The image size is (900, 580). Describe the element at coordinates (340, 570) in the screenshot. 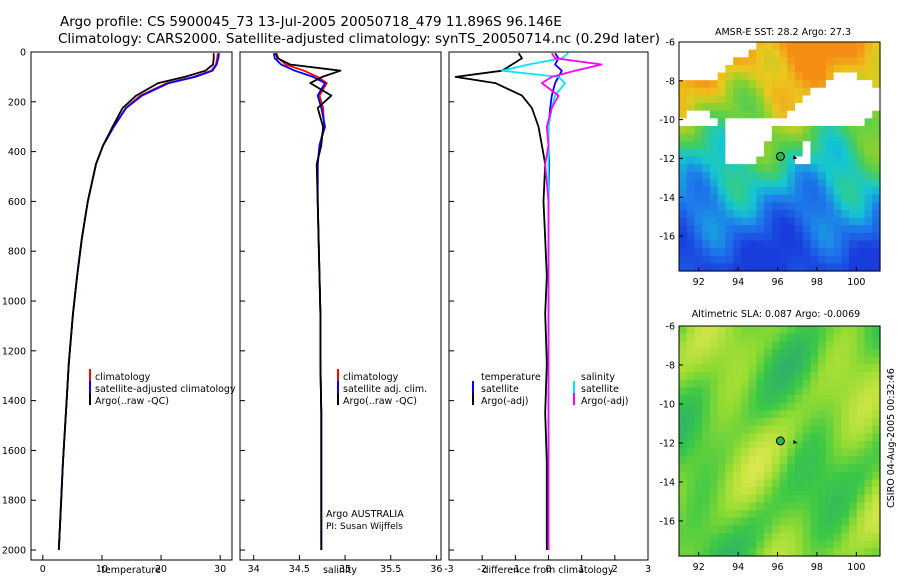

I see `salinity-xlabel: salinity` at that location.